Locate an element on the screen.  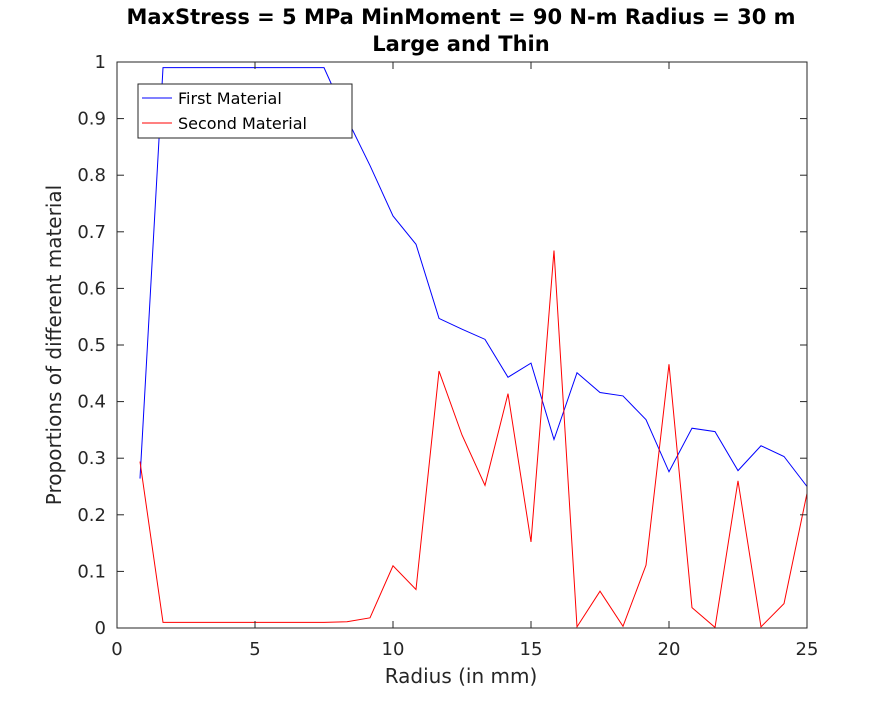
y-tick-label: 0 is located at coordinates (100, 628).